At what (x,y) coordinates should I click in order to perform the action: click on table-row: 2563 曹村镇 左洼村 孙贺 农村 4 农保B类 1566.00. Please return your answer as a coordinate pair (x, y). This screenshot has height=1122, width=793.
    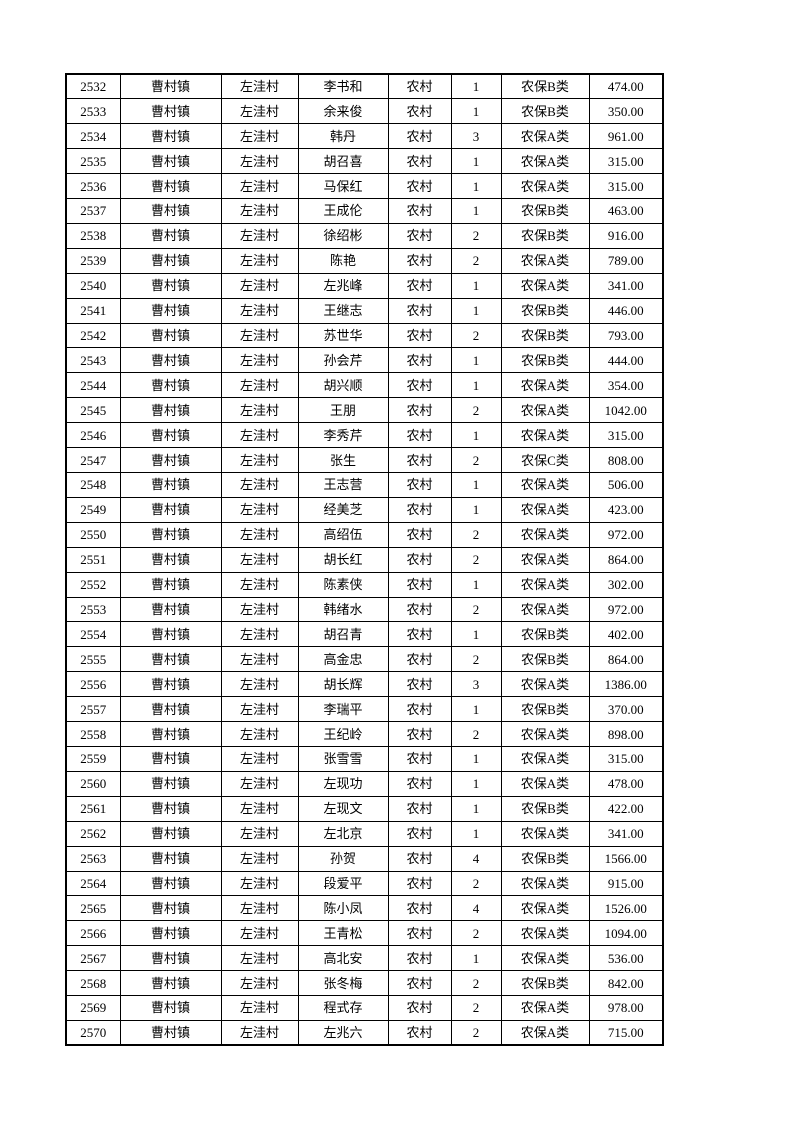
    Looking at the image, I should click on (364, 858).